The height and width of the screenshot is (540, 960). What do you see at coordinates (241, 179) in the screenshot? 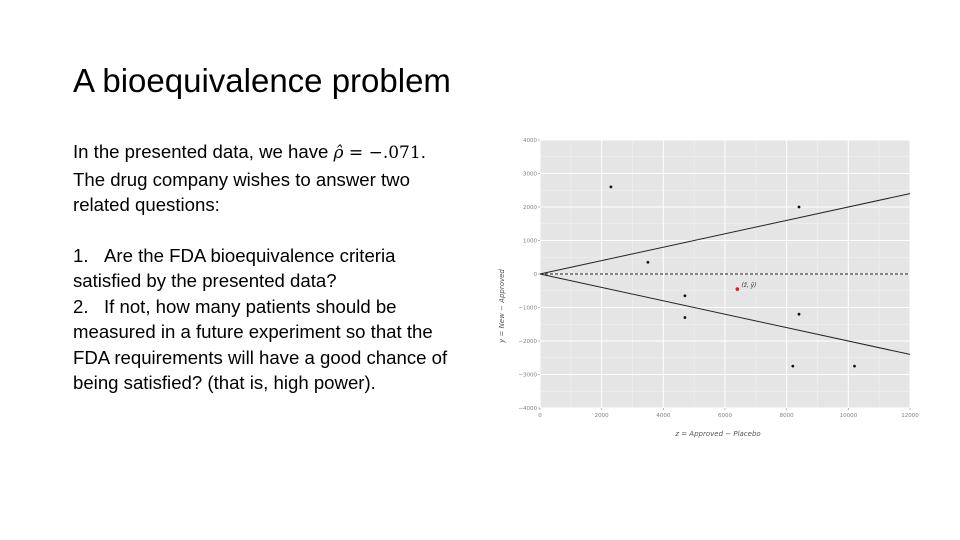
I see `intro-line-2: The drug company wishes to answer two` at bounding box center [241, 179].